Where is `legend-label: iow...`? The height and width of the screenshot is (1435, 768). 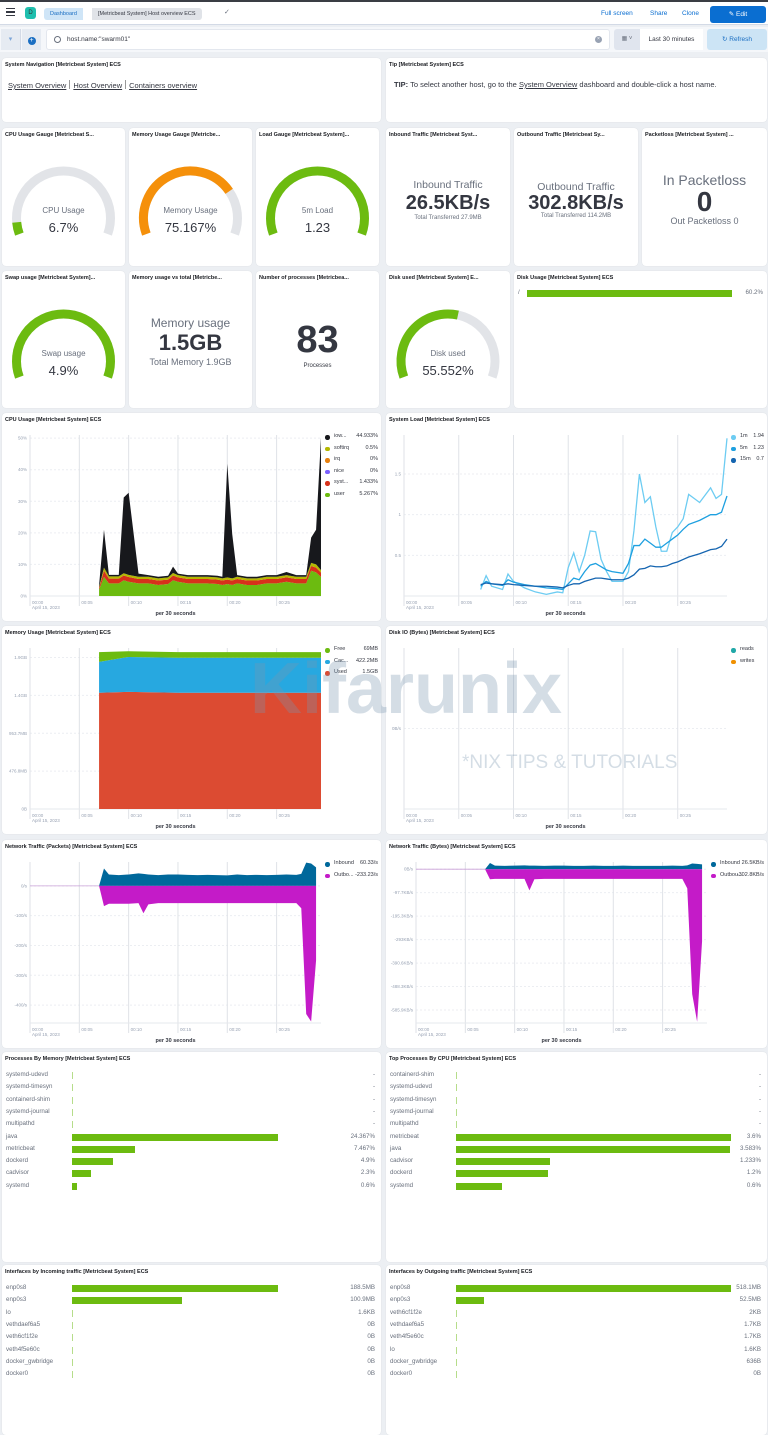
legend-label: iow... is located at coordinates (340, 436).